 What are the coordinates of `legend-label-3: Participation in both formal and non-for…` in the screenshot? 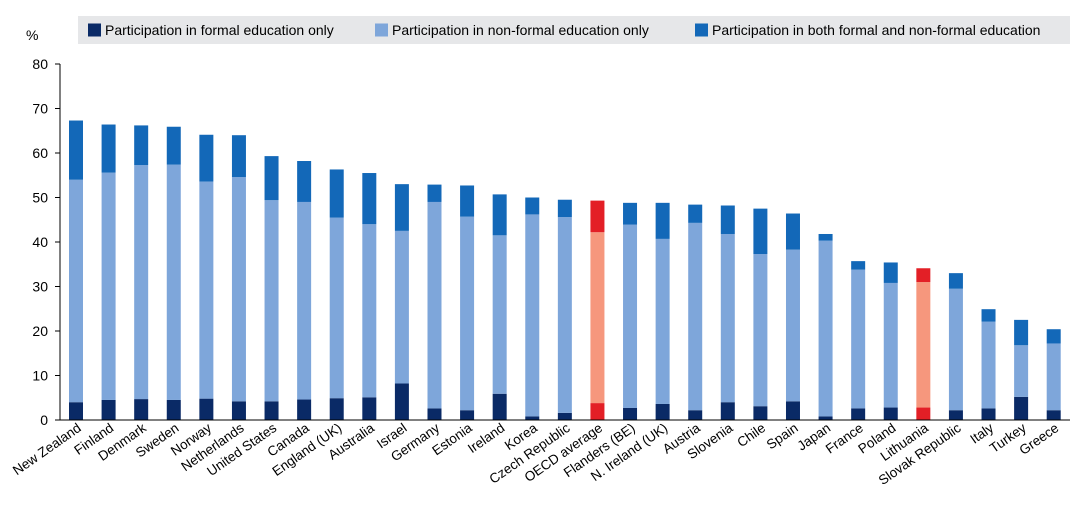 It's located at (876, 30).